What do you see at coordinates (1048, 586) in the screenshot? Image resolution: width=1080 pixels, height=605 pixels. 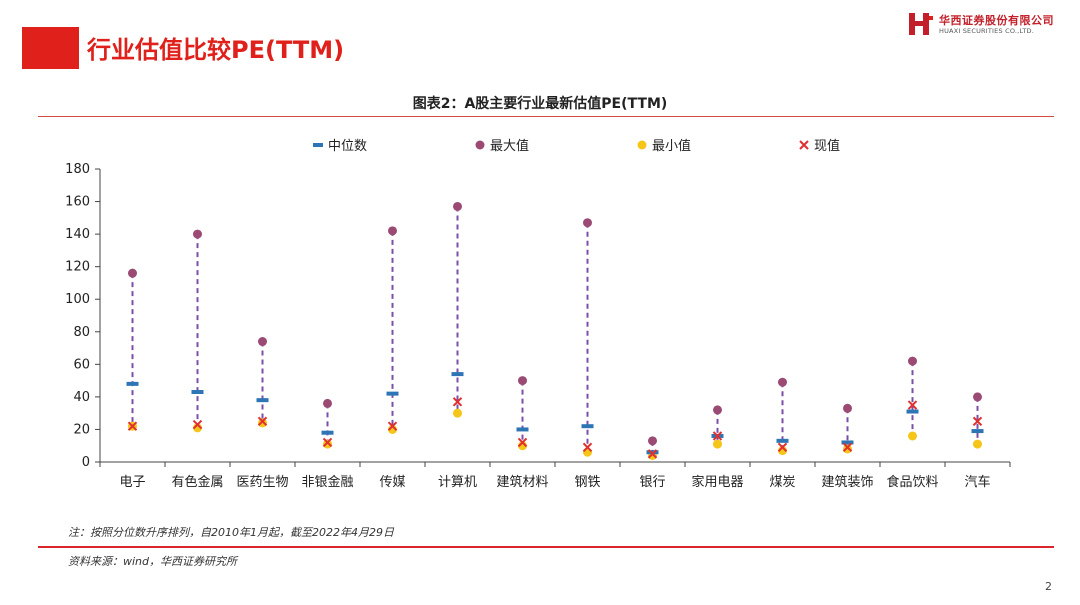 I see `page-number: 2` at bounding box center [1048, 586].